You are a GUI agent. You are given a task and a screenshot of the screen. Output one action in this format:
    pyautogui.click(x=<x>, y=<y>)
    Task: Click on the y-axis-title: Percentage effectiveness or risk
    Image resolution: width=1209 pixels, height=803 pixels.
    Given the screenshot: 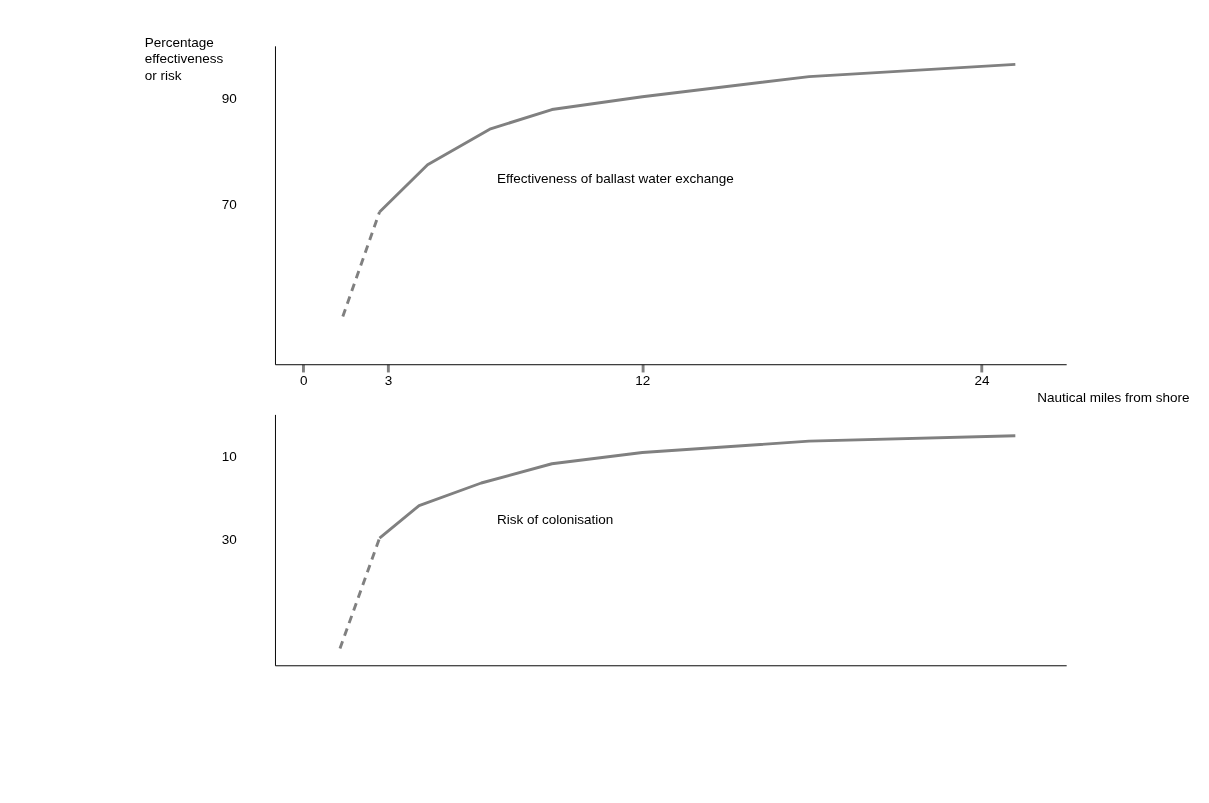 What is the action you would take?
    pyautogui.click(x=184, y=58)
    